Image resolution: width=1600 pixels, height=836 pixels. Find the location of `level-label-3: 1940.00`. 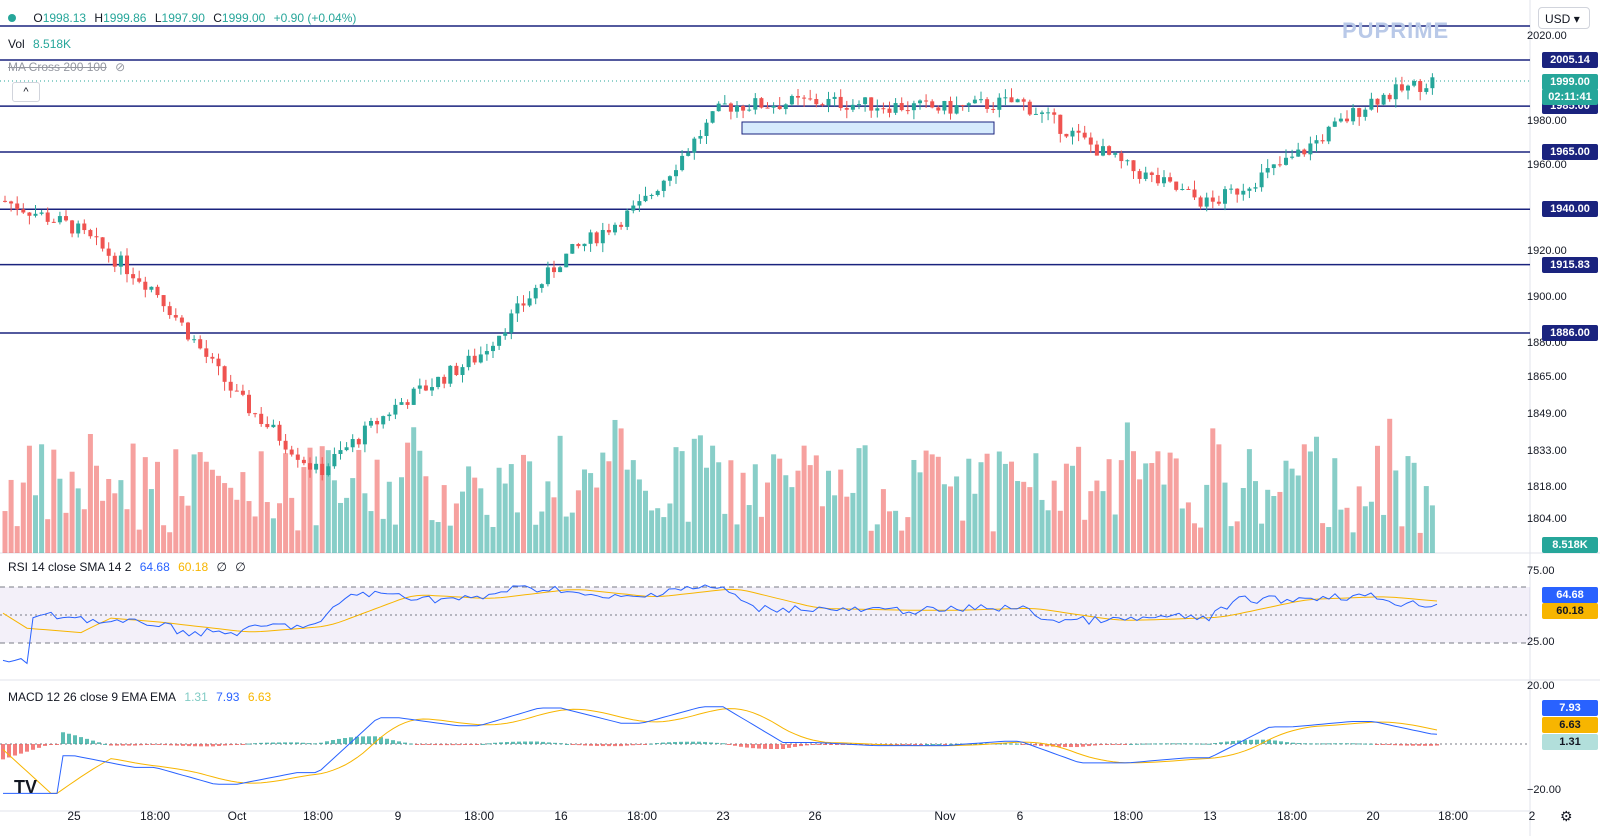

level-label-3: 1940.00 is located at coordinates (1570, 209).